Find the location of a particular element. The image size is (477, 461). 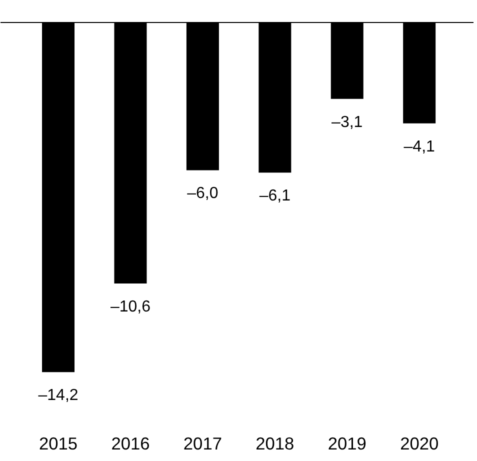

data-label: –6,1 is located at coordinates (275, 196).